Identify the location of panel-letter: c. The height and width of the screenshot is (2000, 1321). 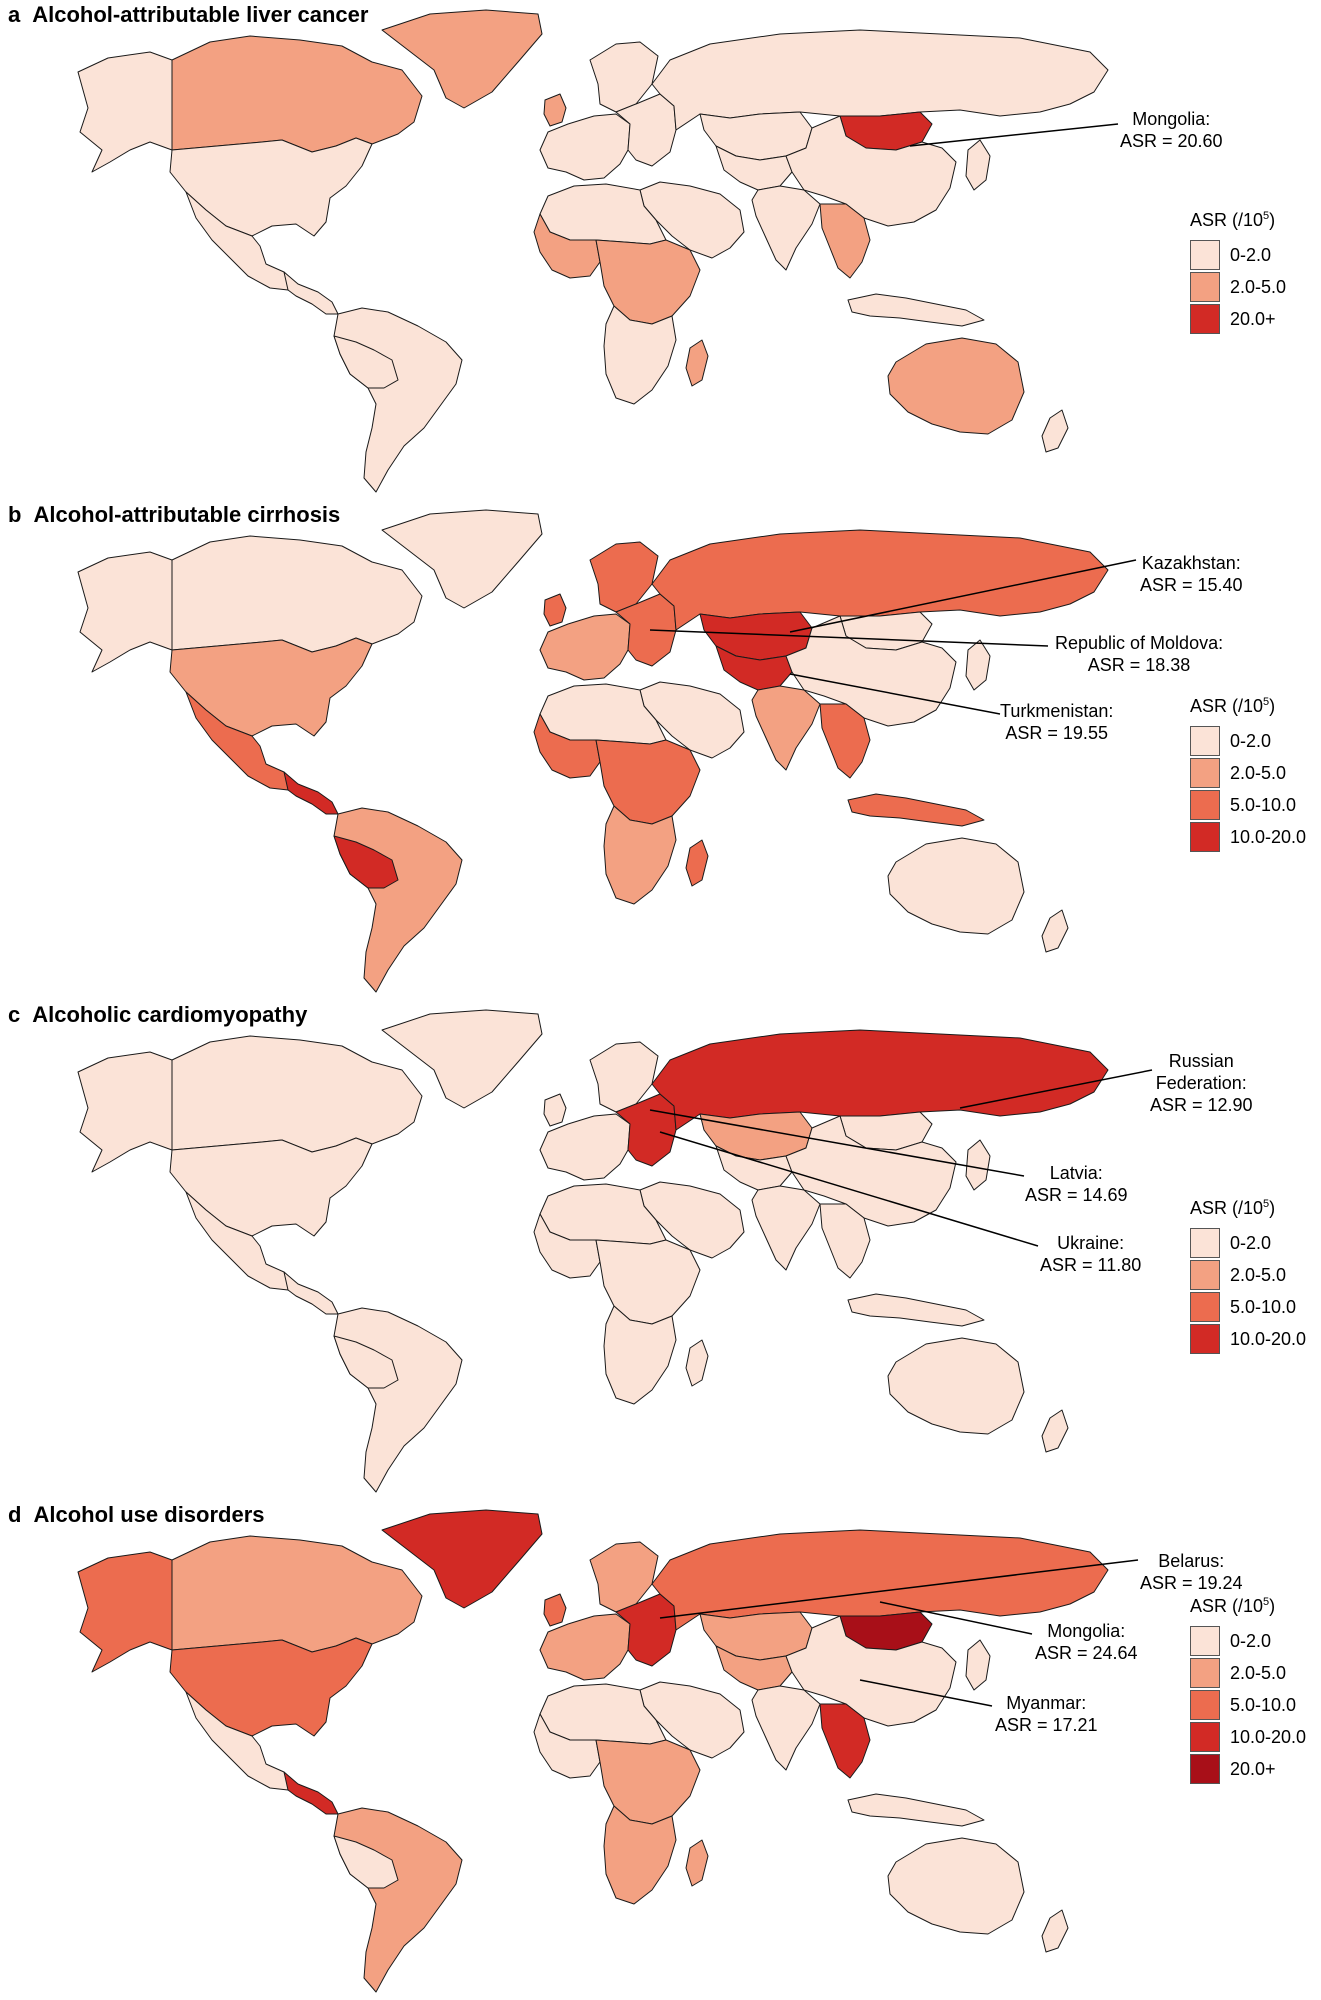
(14, 1014).